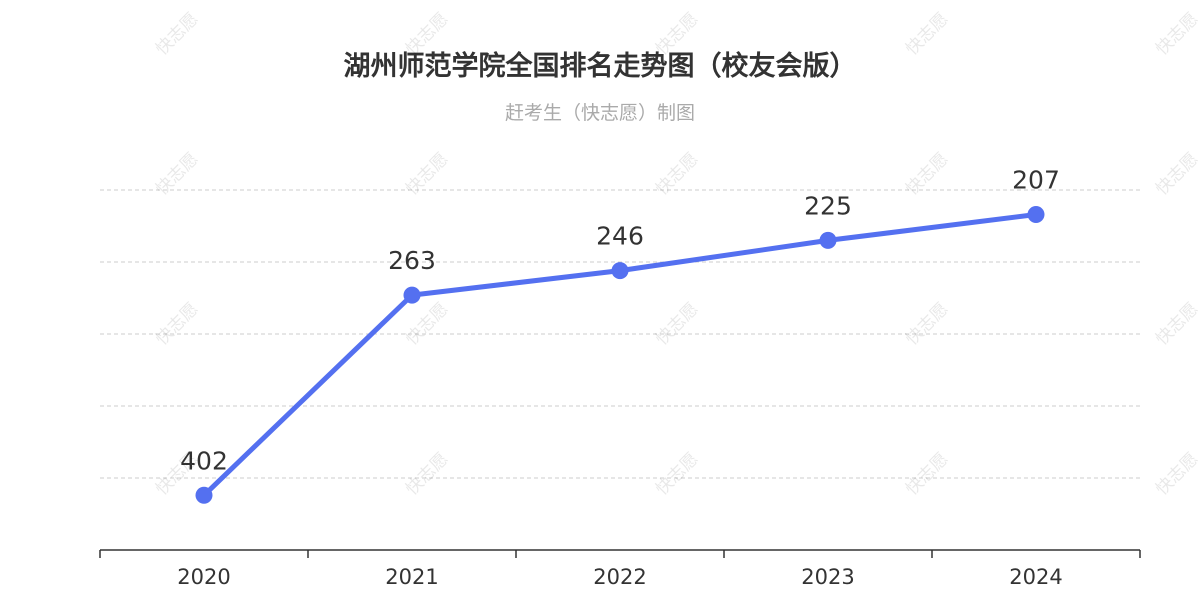  What do you see at coordinates (620, 236) in the screenshot?
I see `data-label: 246` at bounding box center [620, 236].